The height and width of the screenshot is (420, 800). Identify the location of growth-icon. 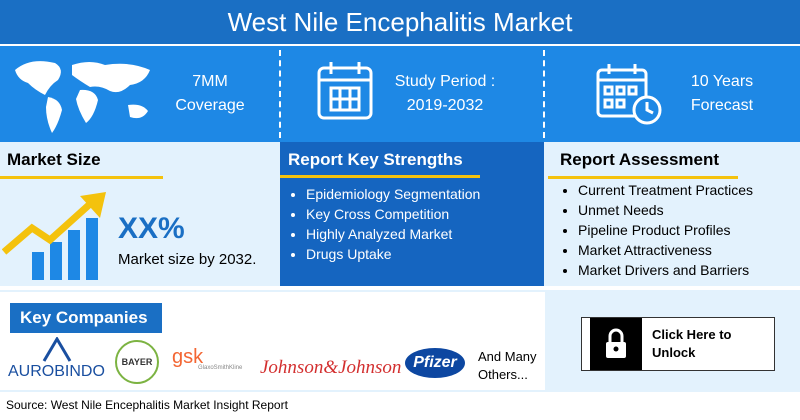
(54, 236).